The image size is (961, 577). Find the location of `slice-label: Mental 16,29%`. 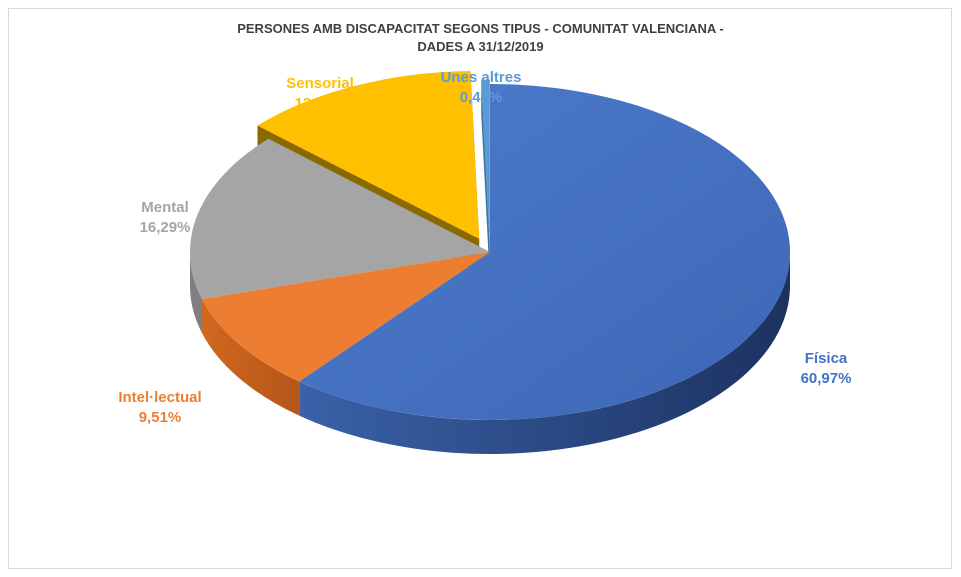

slice-label: Mental 16,29% is located at coordinates (165, 217).